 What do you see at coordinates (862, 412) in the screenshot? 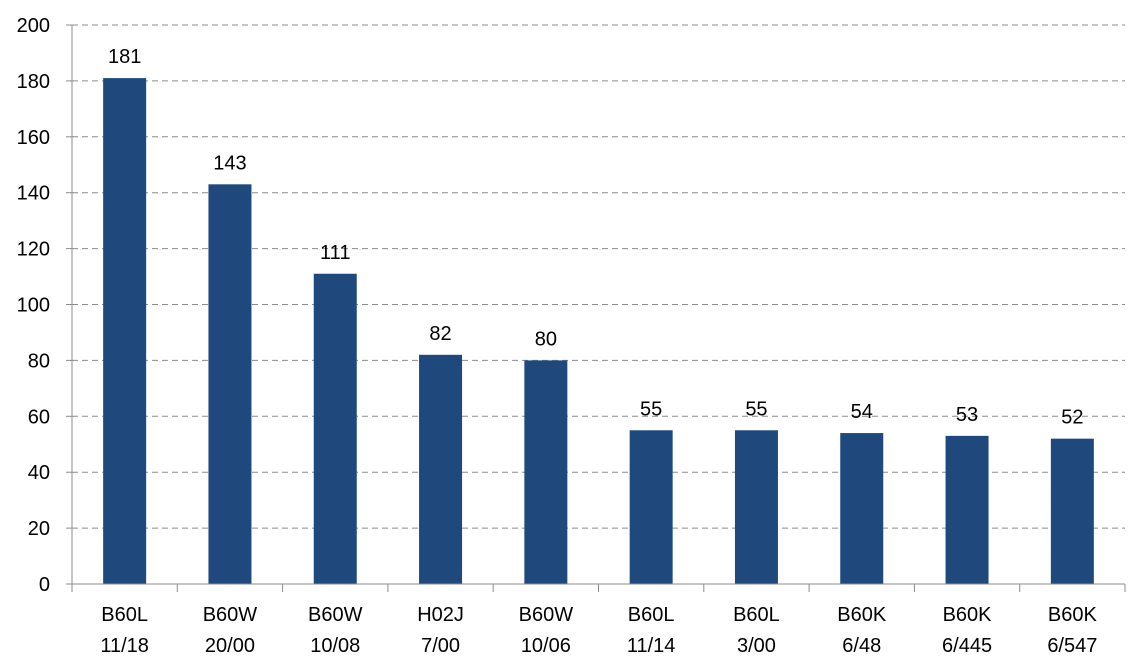
I see `data-label: 54` at bounding box center [862, 412].